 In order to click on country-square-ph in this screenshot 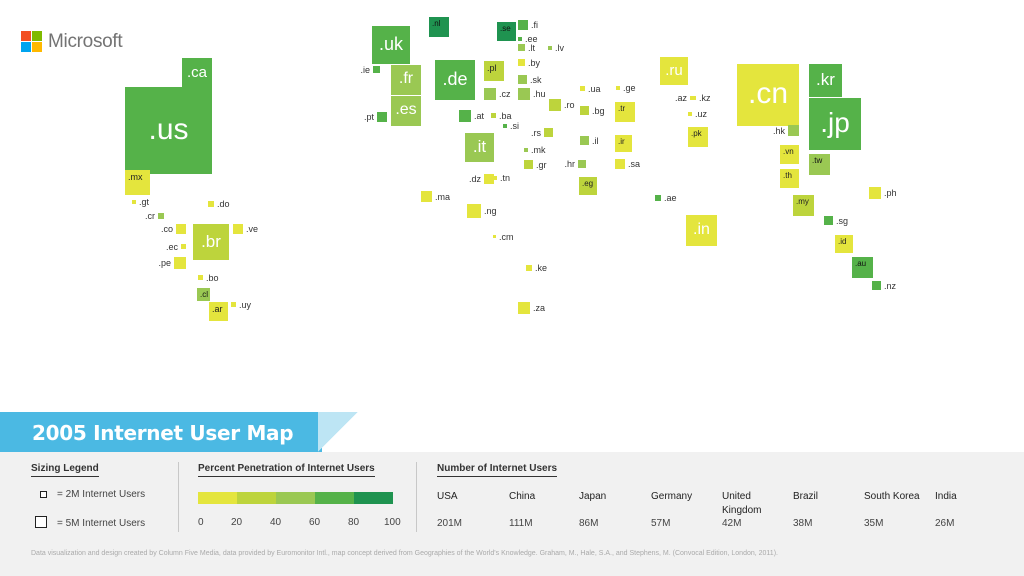, I will do `click(875, 193)`.